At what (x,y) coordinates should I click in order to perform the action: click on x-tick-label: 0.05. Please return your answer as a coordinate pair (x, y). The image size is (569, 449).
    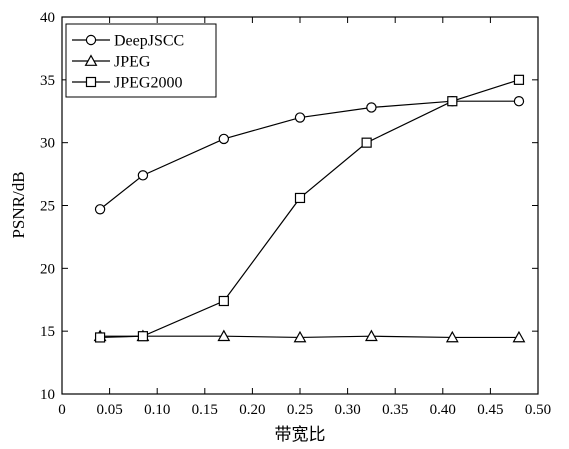
    Looking at the image, I should click on (109, 410).